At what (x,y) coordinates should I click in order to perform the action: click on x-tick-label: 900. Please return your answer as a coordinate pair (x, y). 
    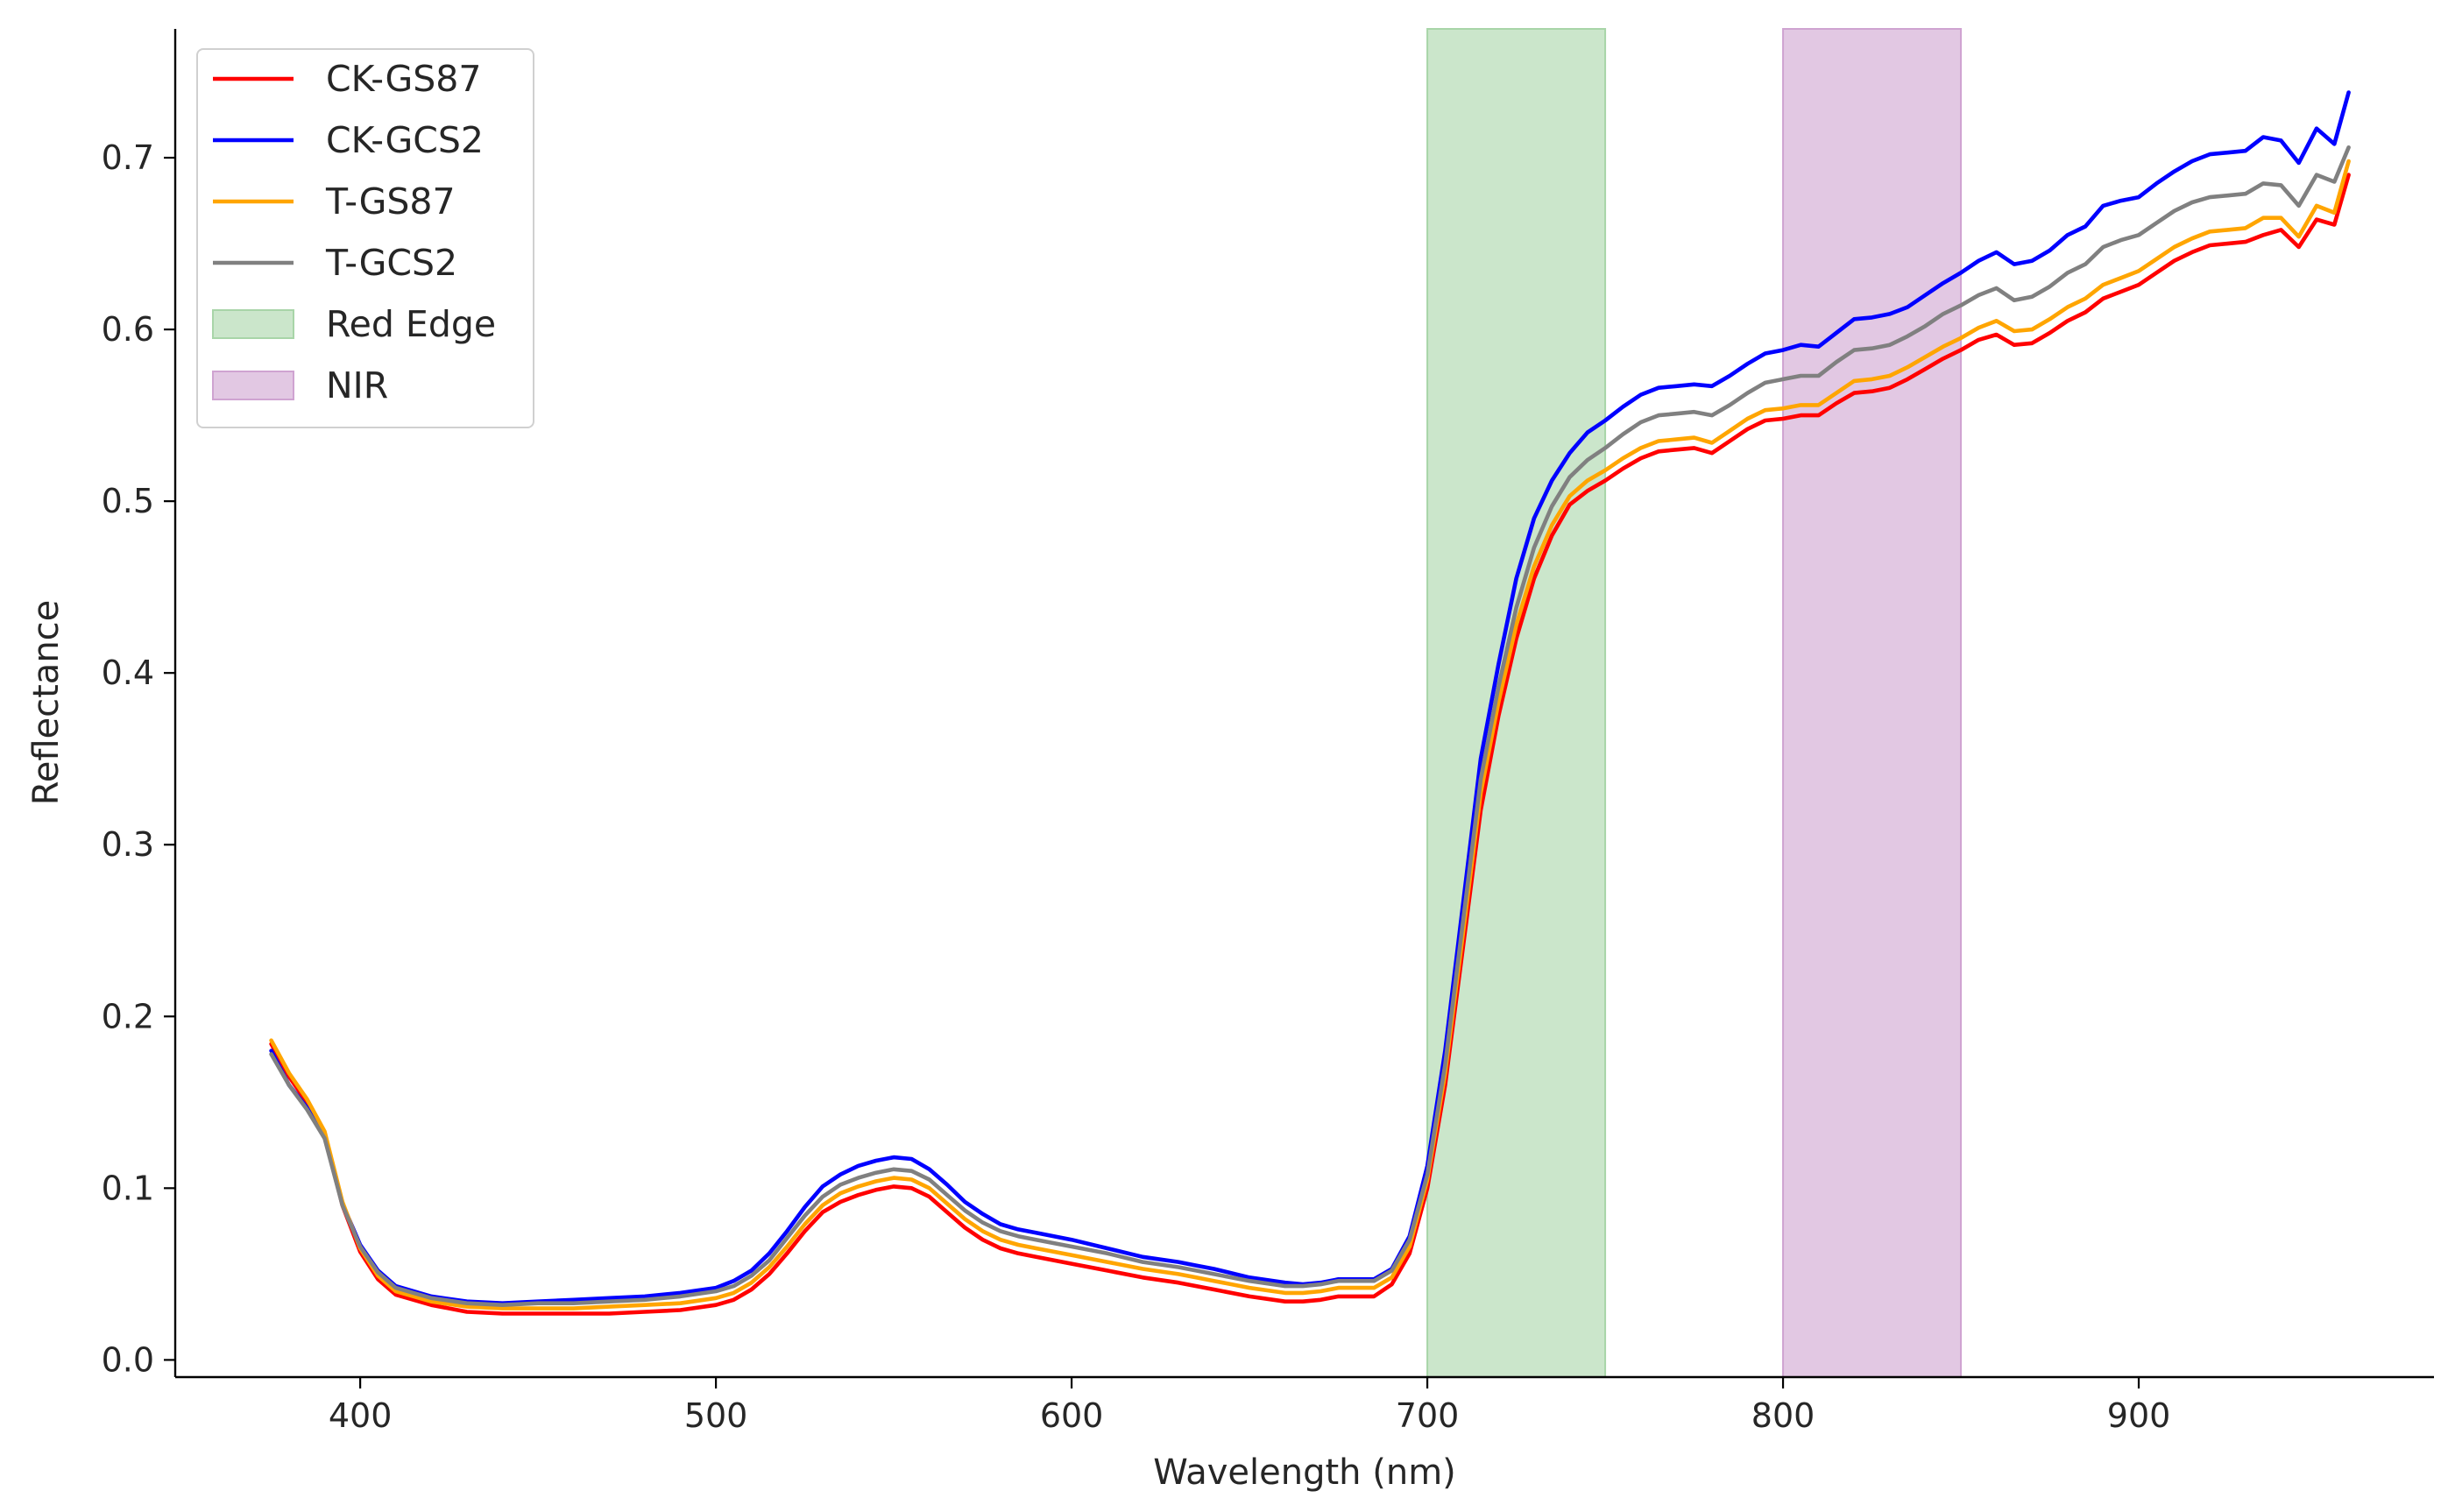
    Looking at the image, I should click on (2139, 1415).